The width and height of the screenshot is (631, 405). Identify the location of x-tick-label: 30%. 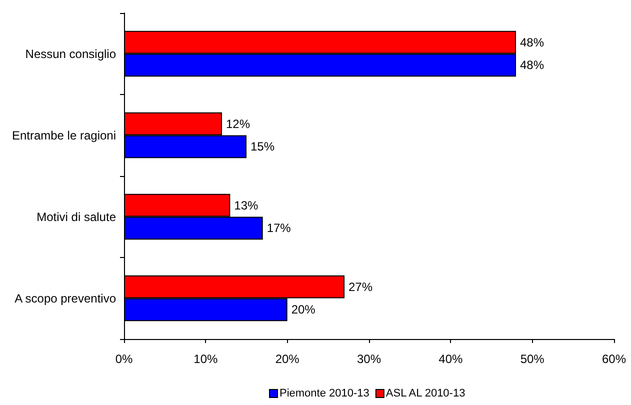
(369, 359).